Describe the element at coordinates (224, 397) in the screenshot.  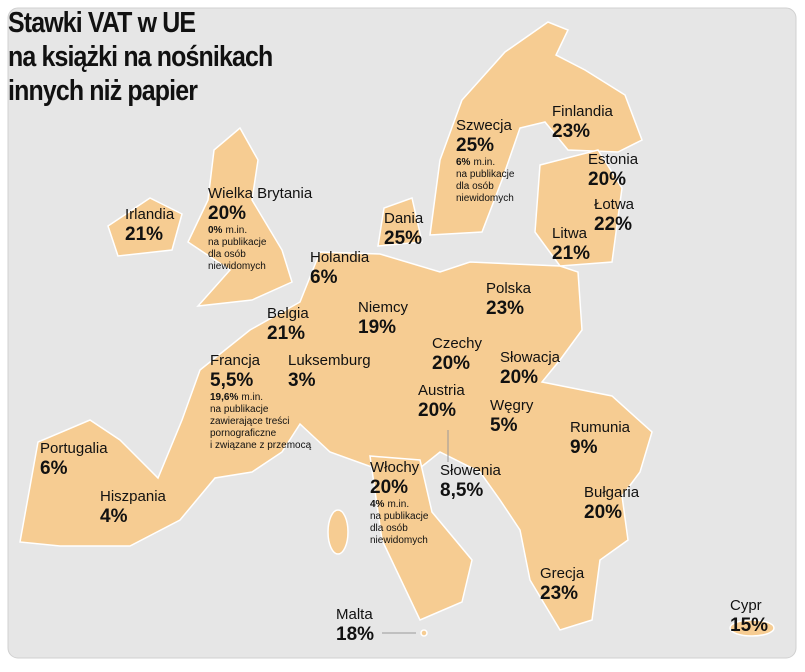
I see `note-rate: 19,6%` at that location.